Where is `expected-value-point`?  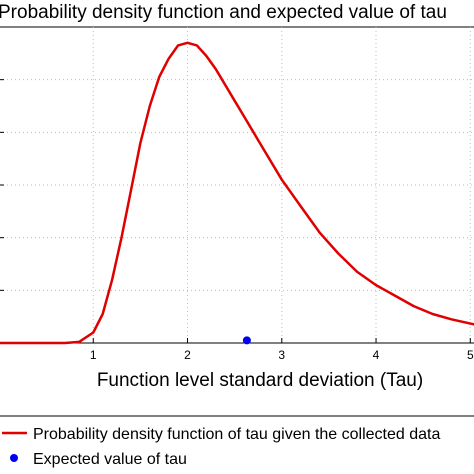 expected-value-point is located at coordinates (246, 340).